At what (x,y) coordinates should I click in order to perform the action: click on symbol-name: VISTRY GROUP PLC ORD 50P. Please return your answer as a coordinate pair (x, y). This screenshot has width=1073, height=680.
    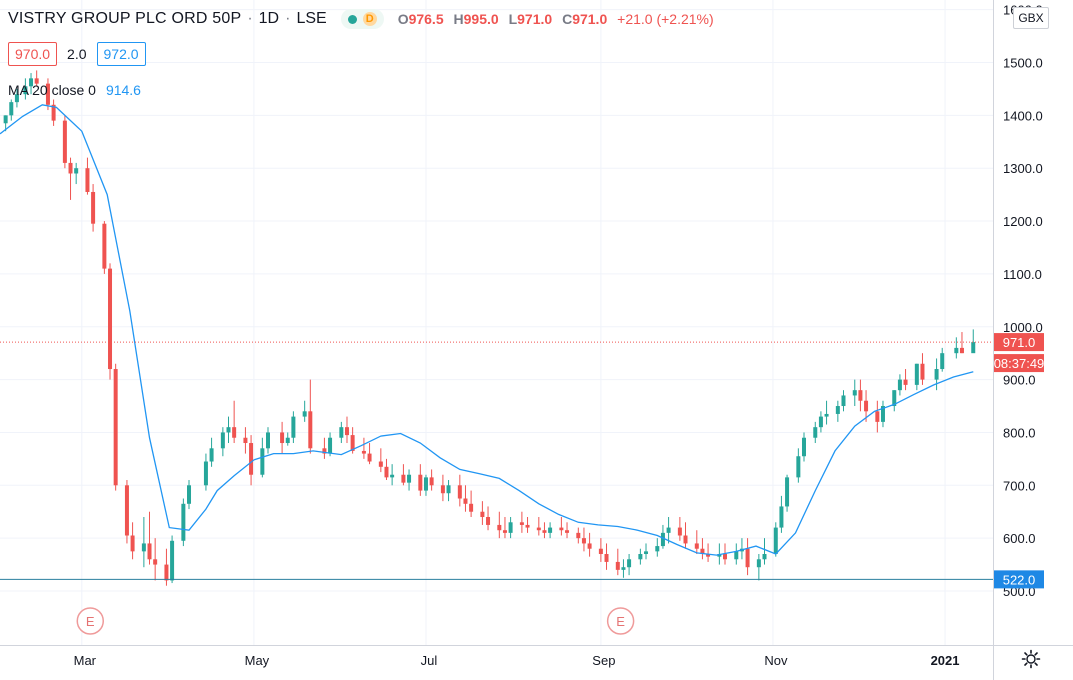
    Looking at the image, I should click on (125, 18).